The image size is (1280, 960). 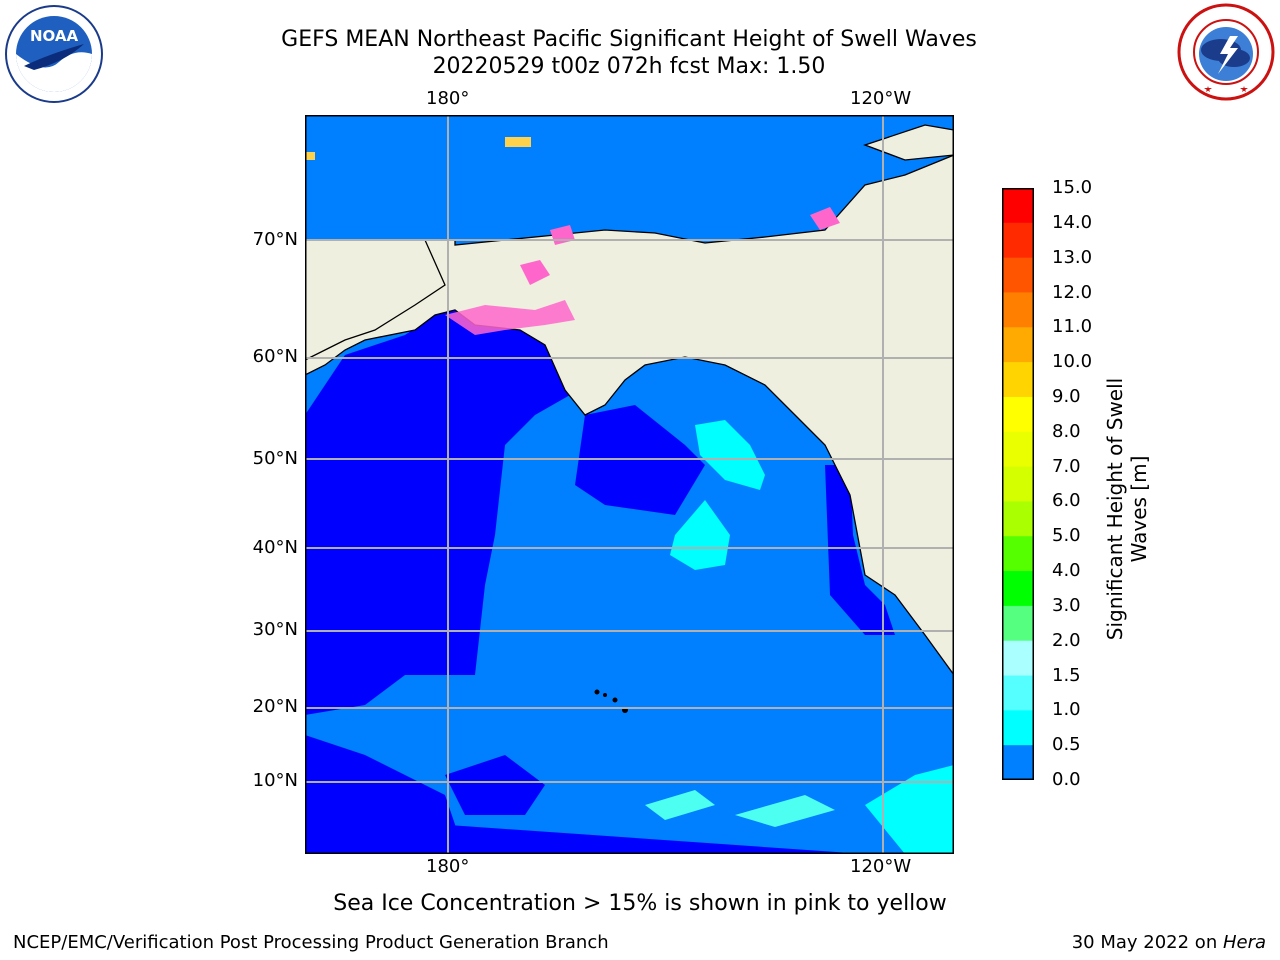 I want to click on noaa-logo: NOAA, so click(x=54, y=54).